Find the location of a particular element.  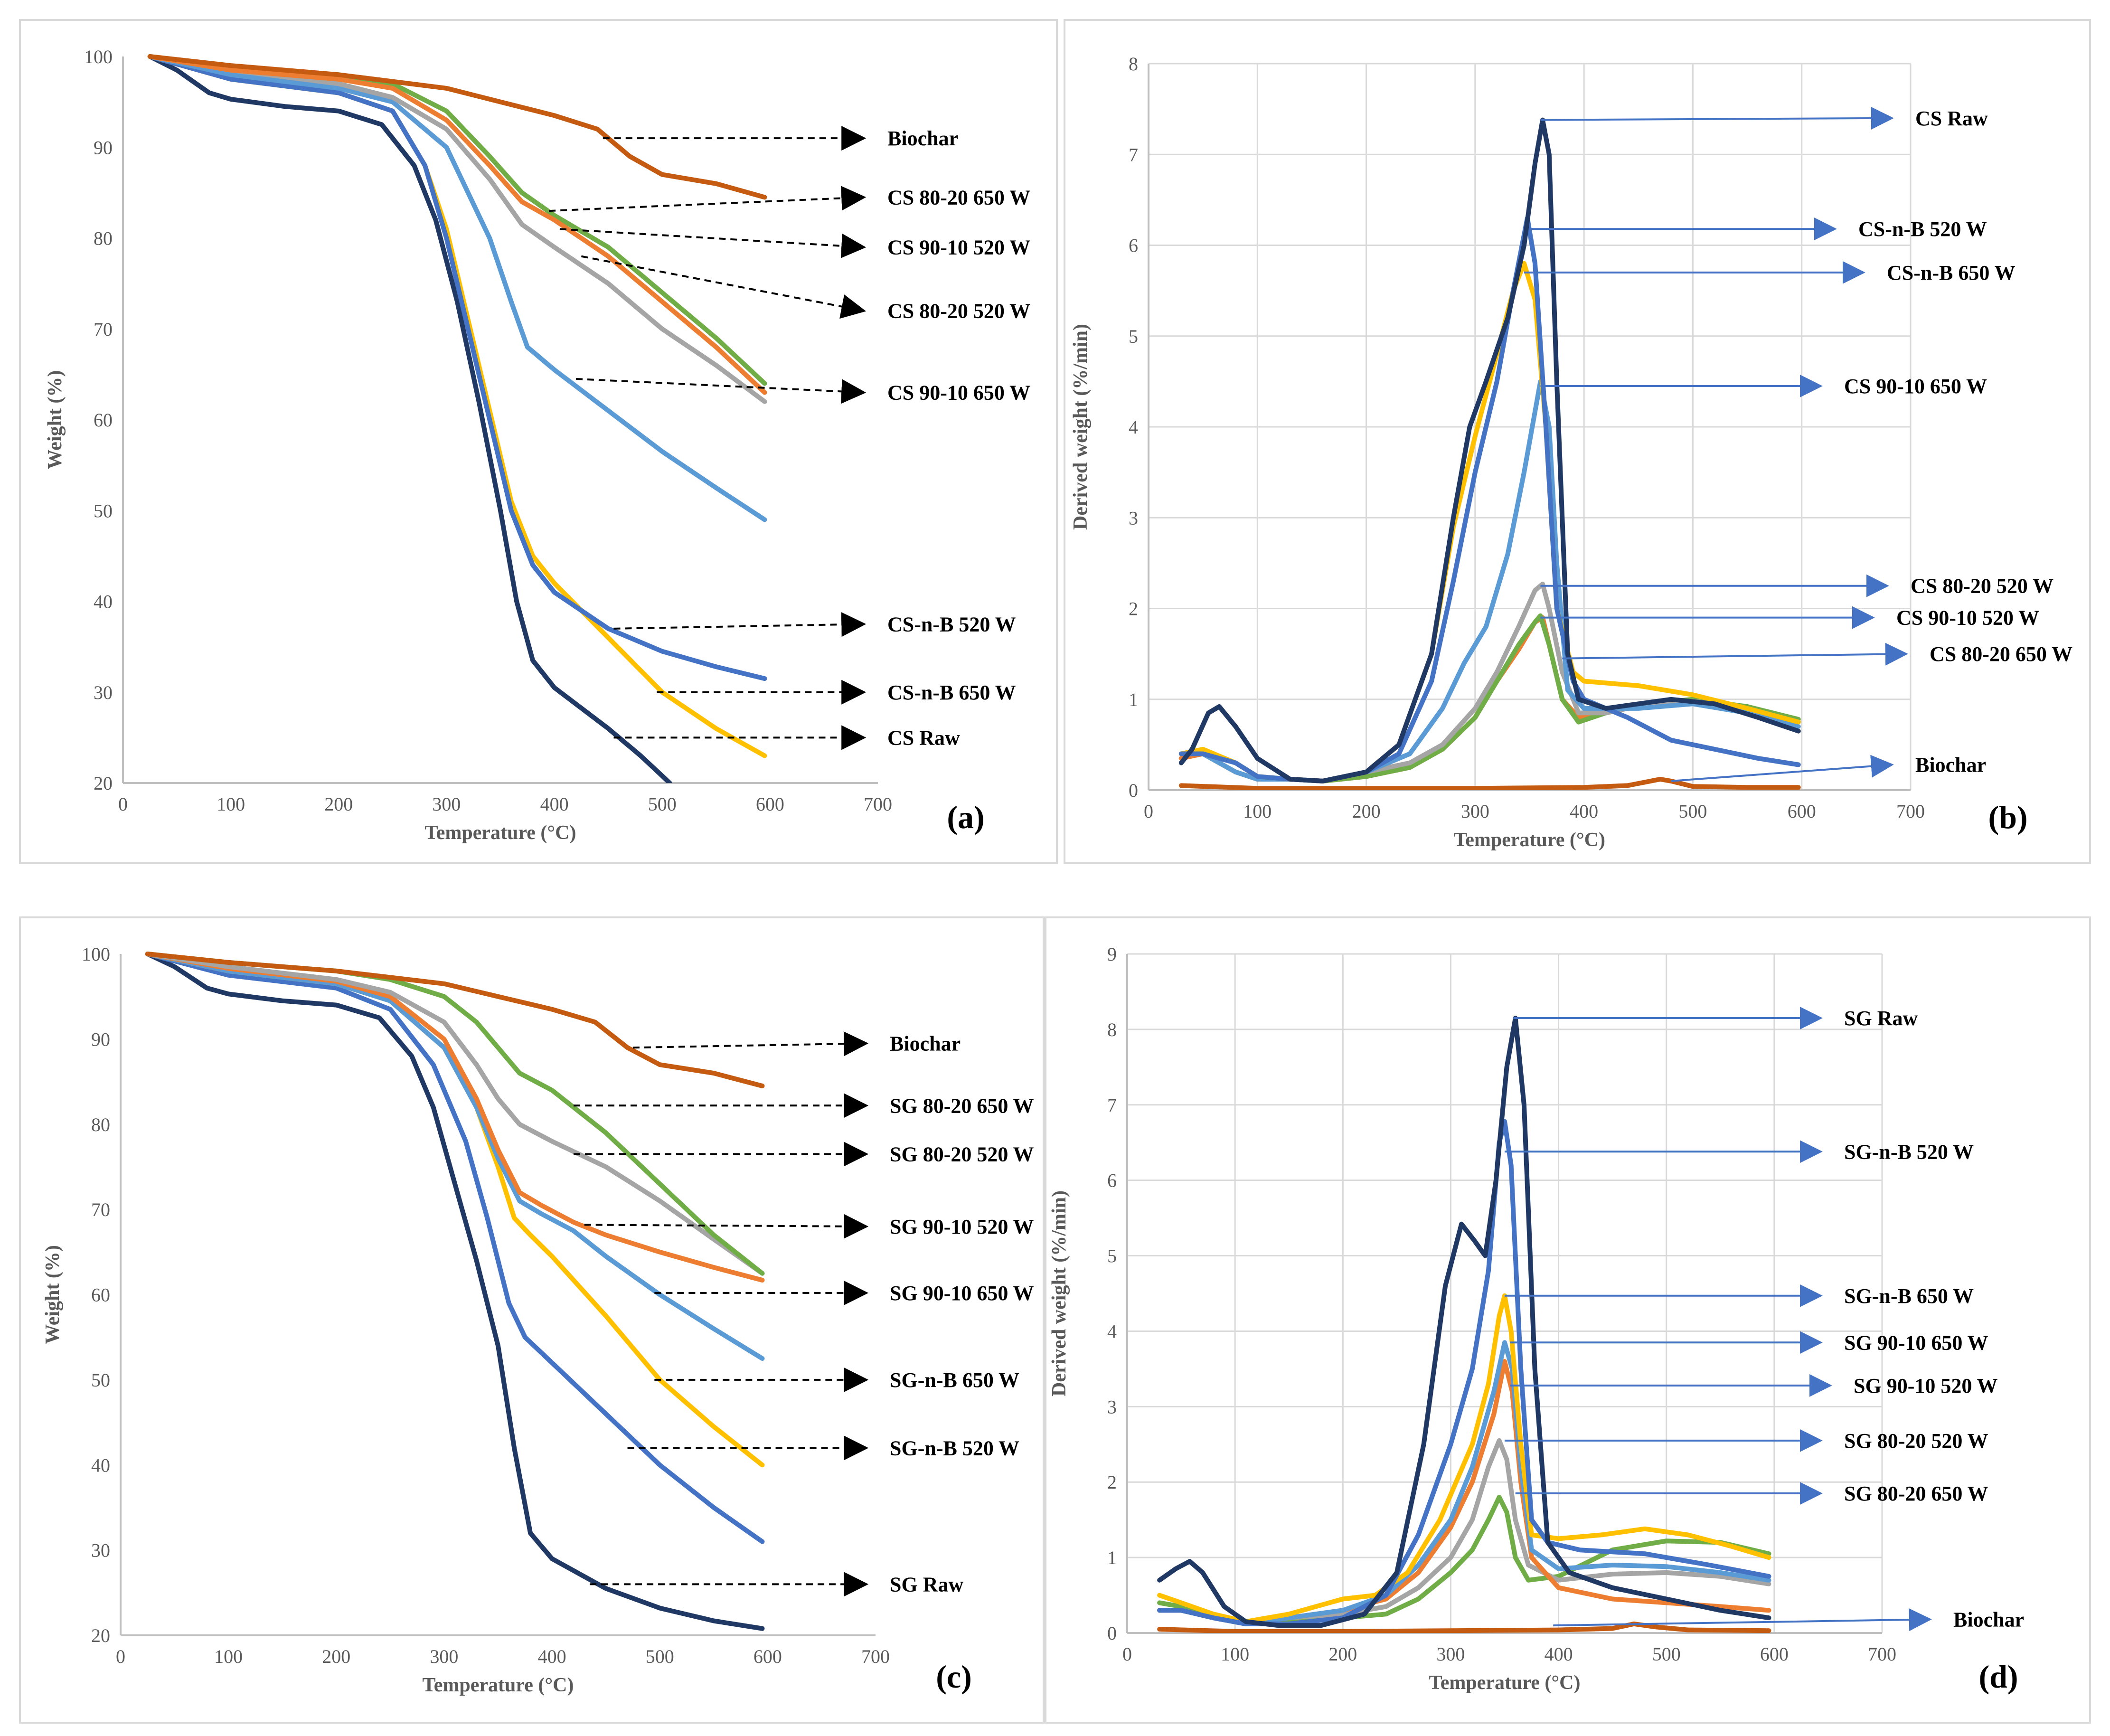

y-tick-label: 50 is located at coordinates (101, 1380).